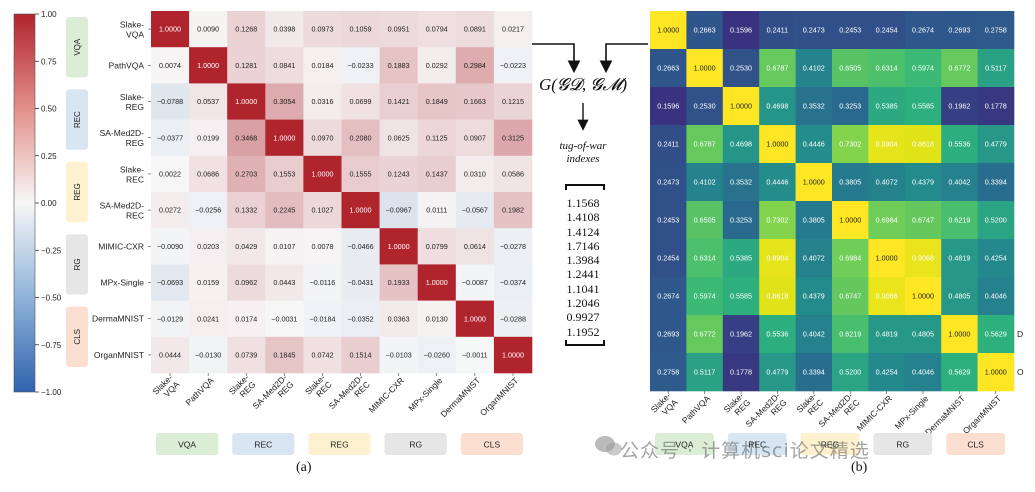 This screenshot has height=492, width=1035. I want to click on row-label-line: MIMIC-CXR, so click(121, 246).